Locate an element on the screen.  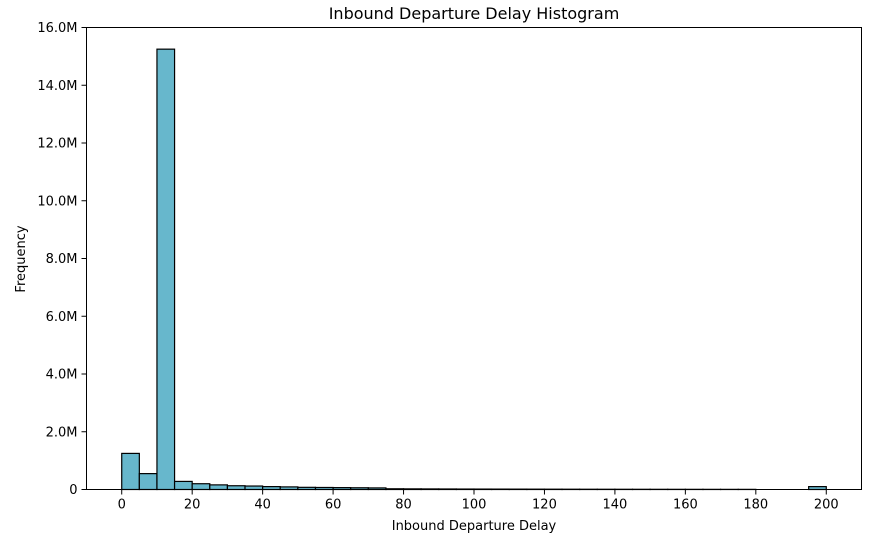
y-tick-label: 2.0M is located at coordinates (62, 432).